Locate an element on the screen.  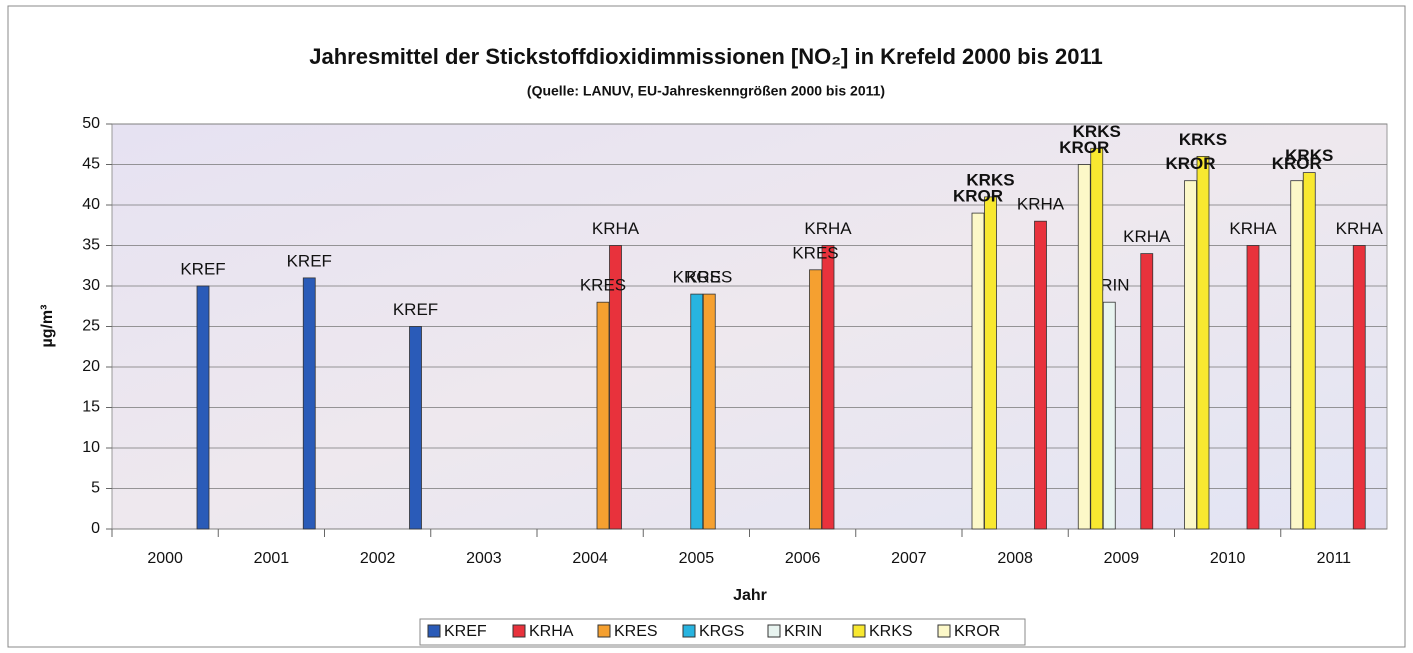
legend-label: KRES is located at coordinates (636, 631).